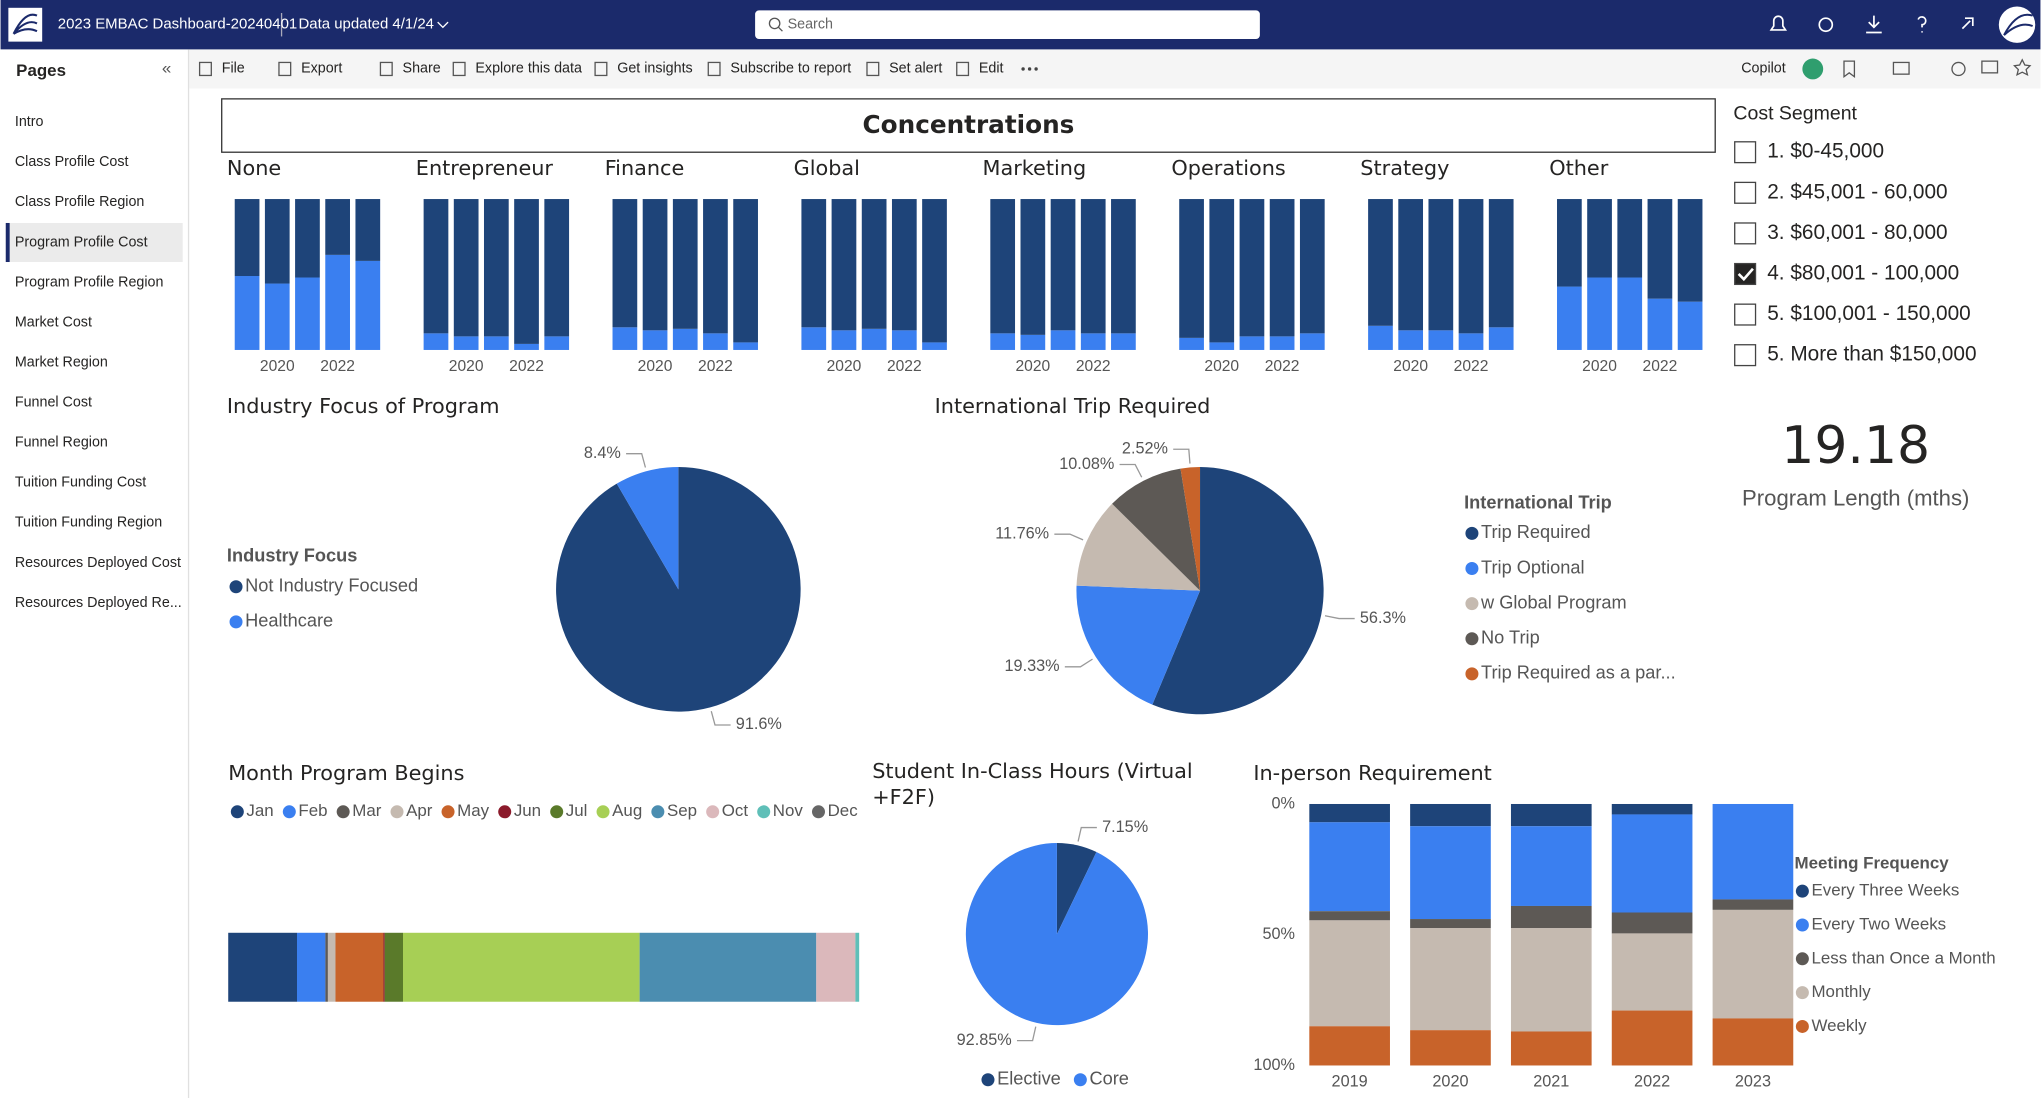 The image size is (2041, 1098). I want to click on bell-icon, so click(1778, 23).